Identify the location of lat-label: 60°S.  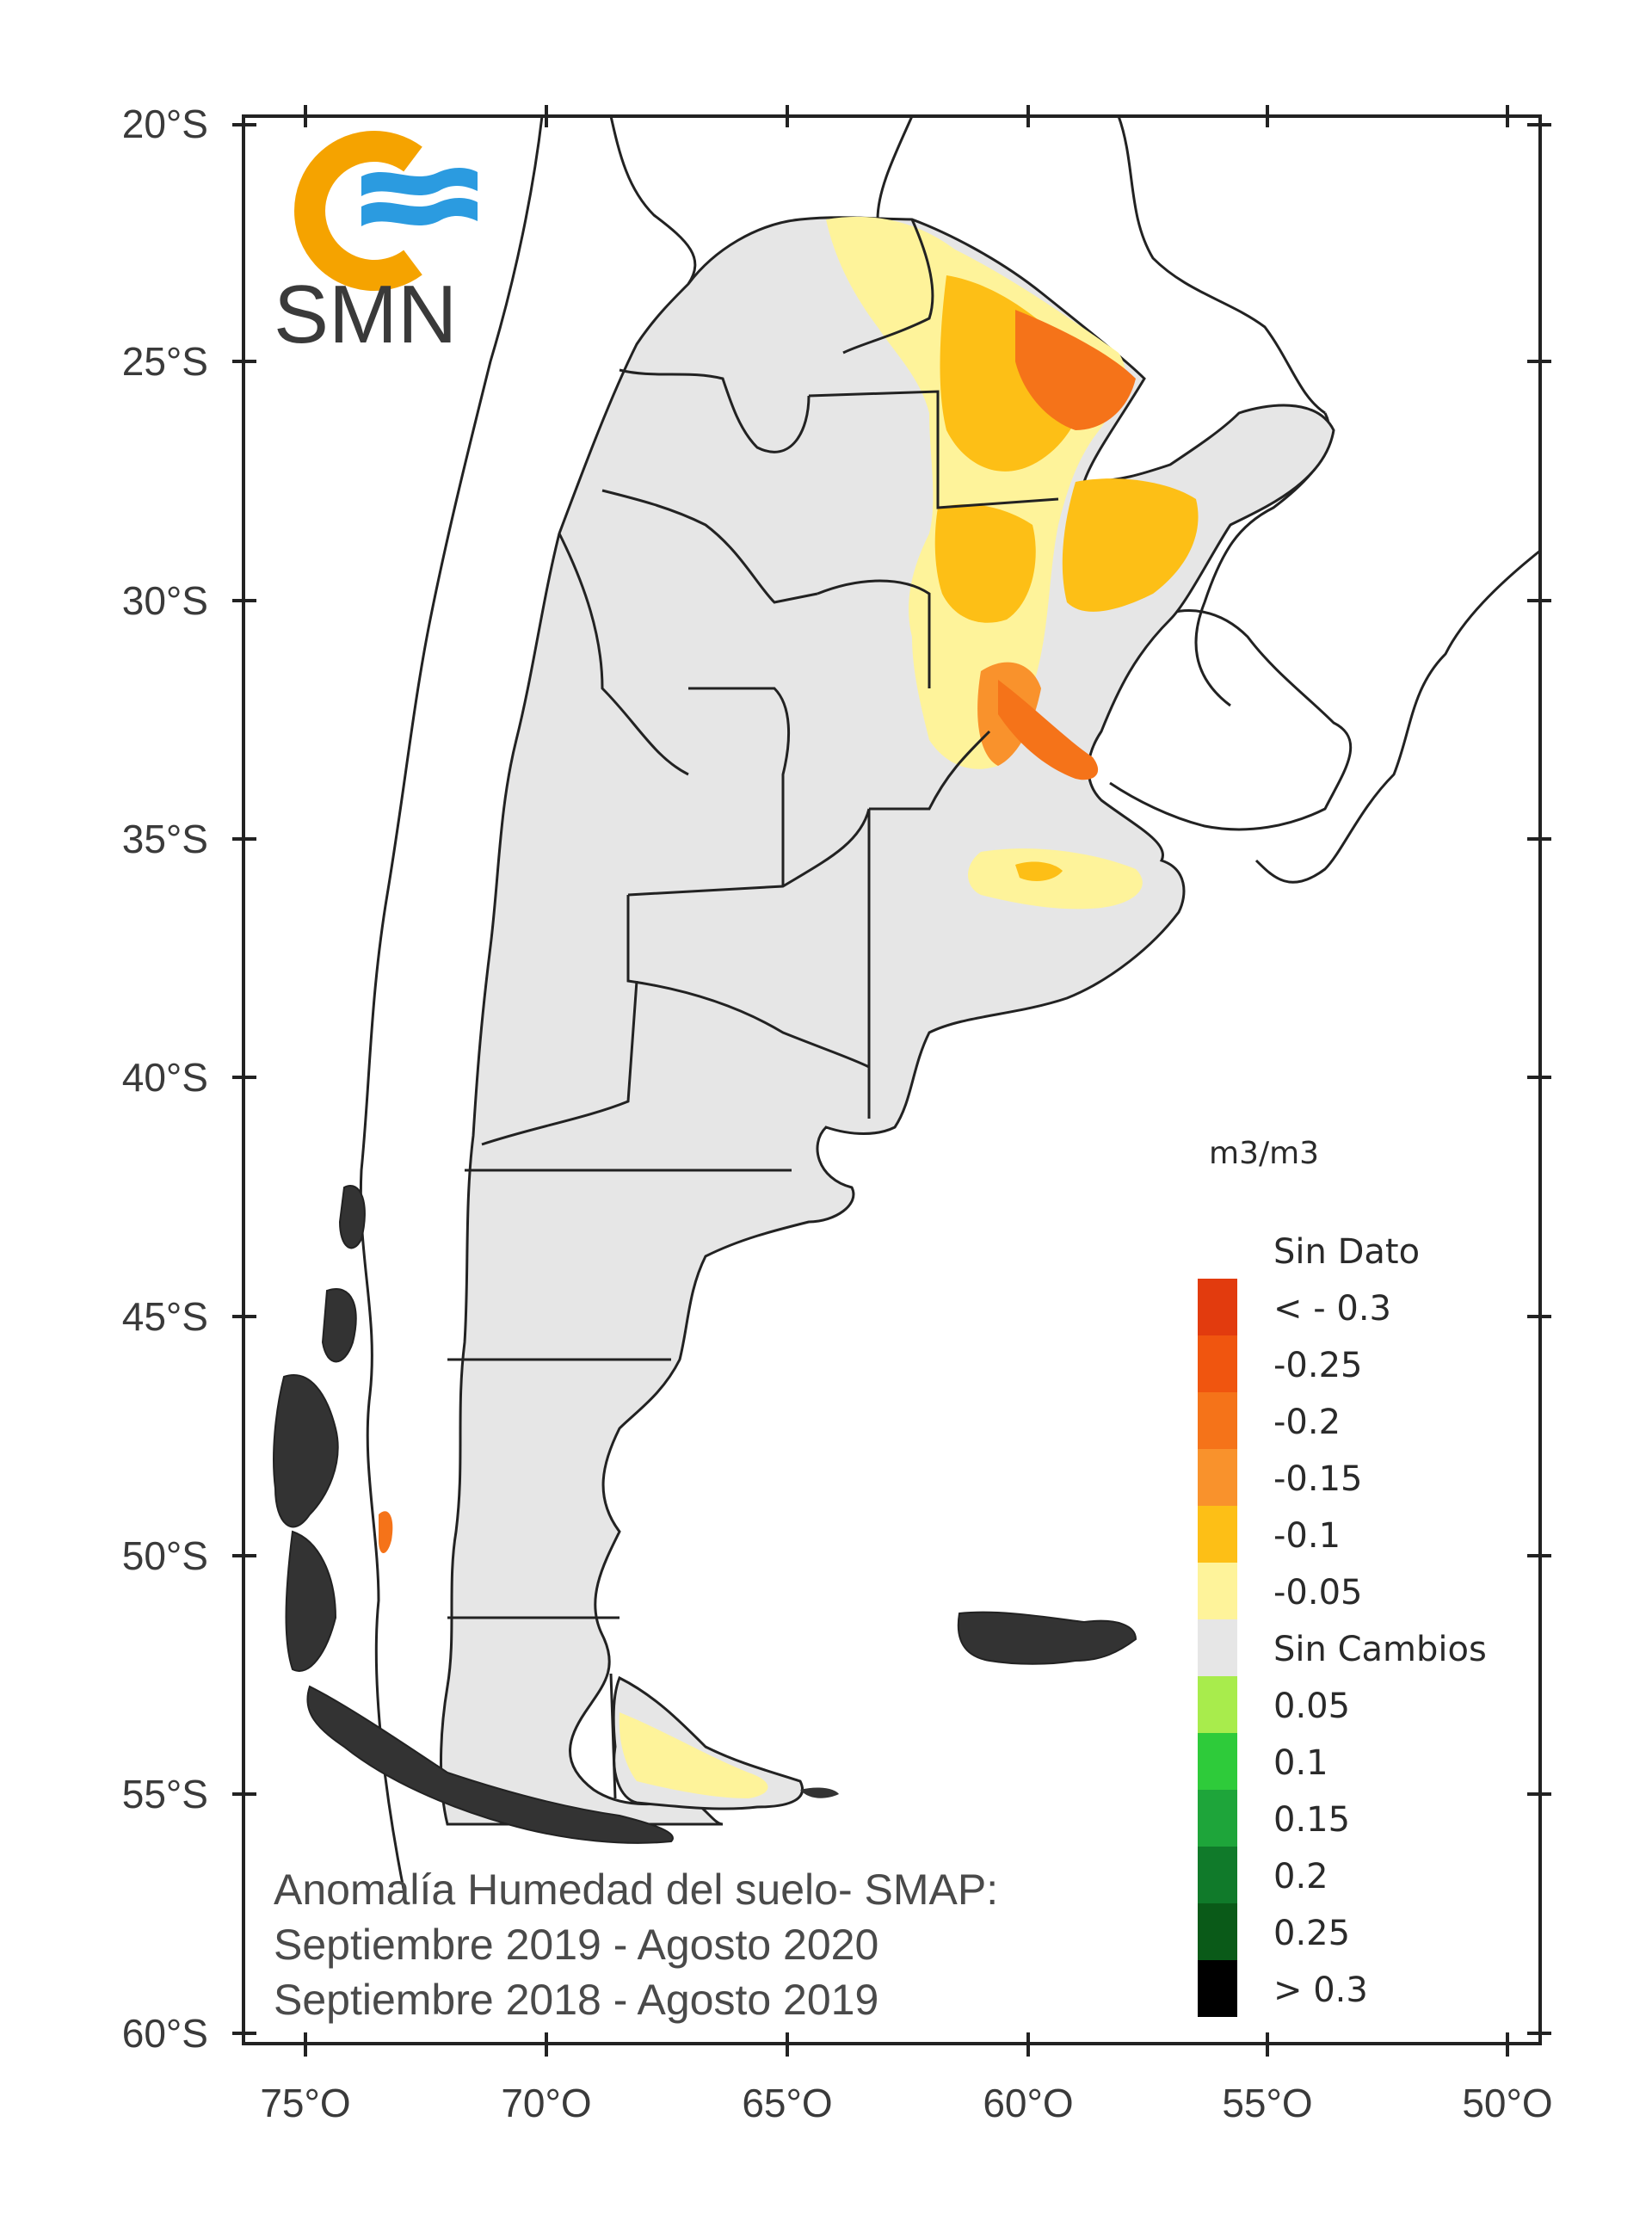
(165, 2034).